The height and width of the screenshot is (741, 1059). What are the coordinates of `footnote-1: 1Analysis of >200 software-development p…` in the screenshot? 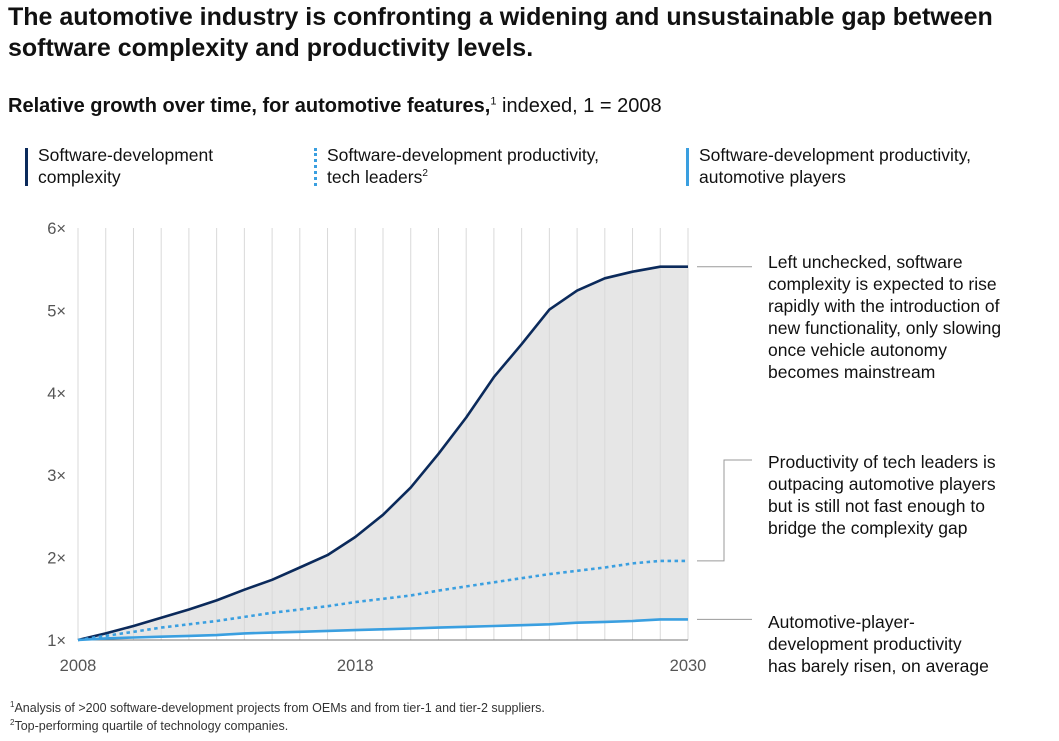 It's located at (277, 708).